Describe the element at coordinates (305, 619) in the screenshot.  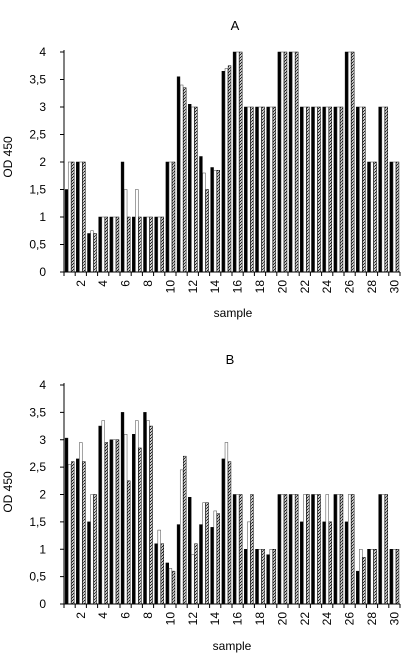
I see `chart-b-xtick-label: 22` at that location.